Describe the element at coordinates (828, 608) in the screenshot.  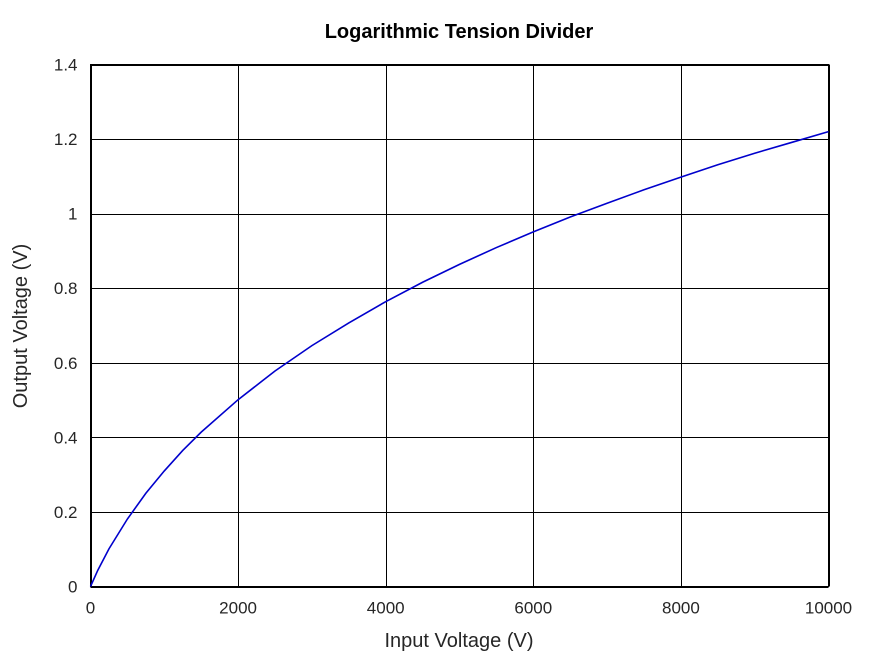
I see `x-tick-label: 10000` at that location.